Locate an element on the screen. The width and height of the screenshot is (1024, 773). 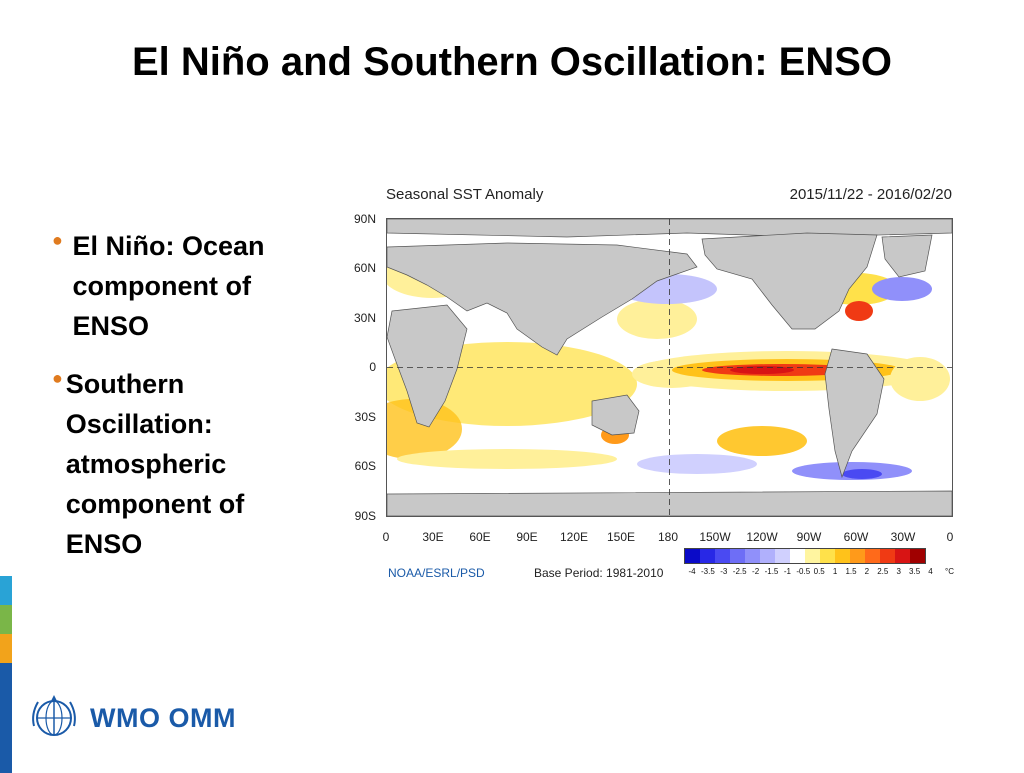
lon-label: 120E is located at coordinates (574, 537).